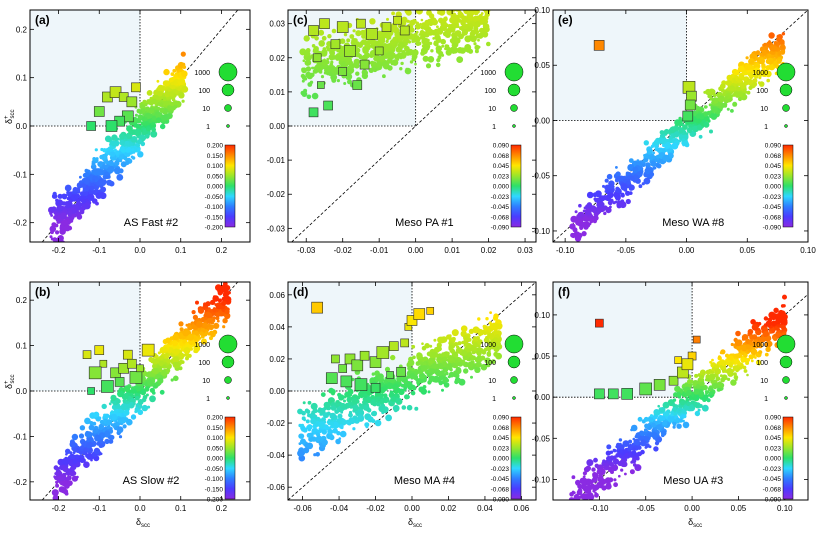 This screenshot has height=554, width=830. What do you see at coordinates (134, 126) in the screenshot?
I see `plot-area` at bounding box center [134, 126].